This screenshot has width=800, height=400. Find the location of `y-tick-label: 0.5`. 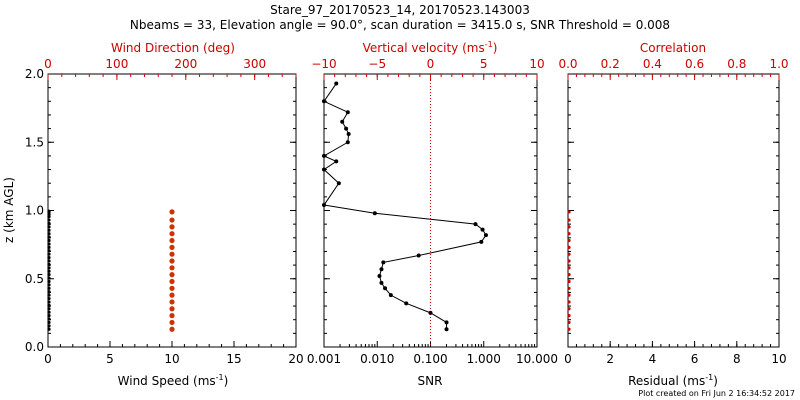

y-tick-label: 0.5 is located at coordinates (34, 279).